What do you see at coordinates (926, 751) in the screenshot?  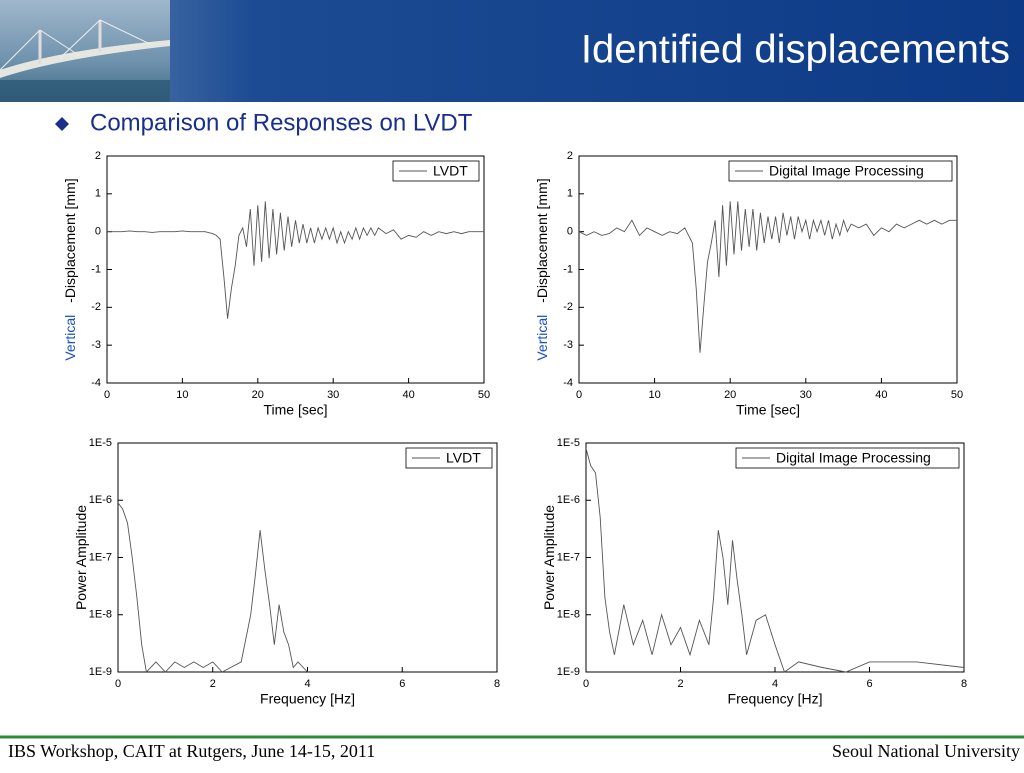 I see `footer-right: Seoul National University` at bounding box center [926, 751].